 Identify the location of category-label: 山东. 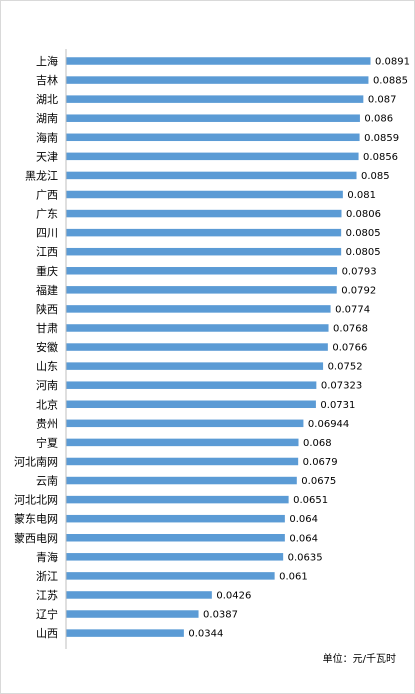
(47, 366).